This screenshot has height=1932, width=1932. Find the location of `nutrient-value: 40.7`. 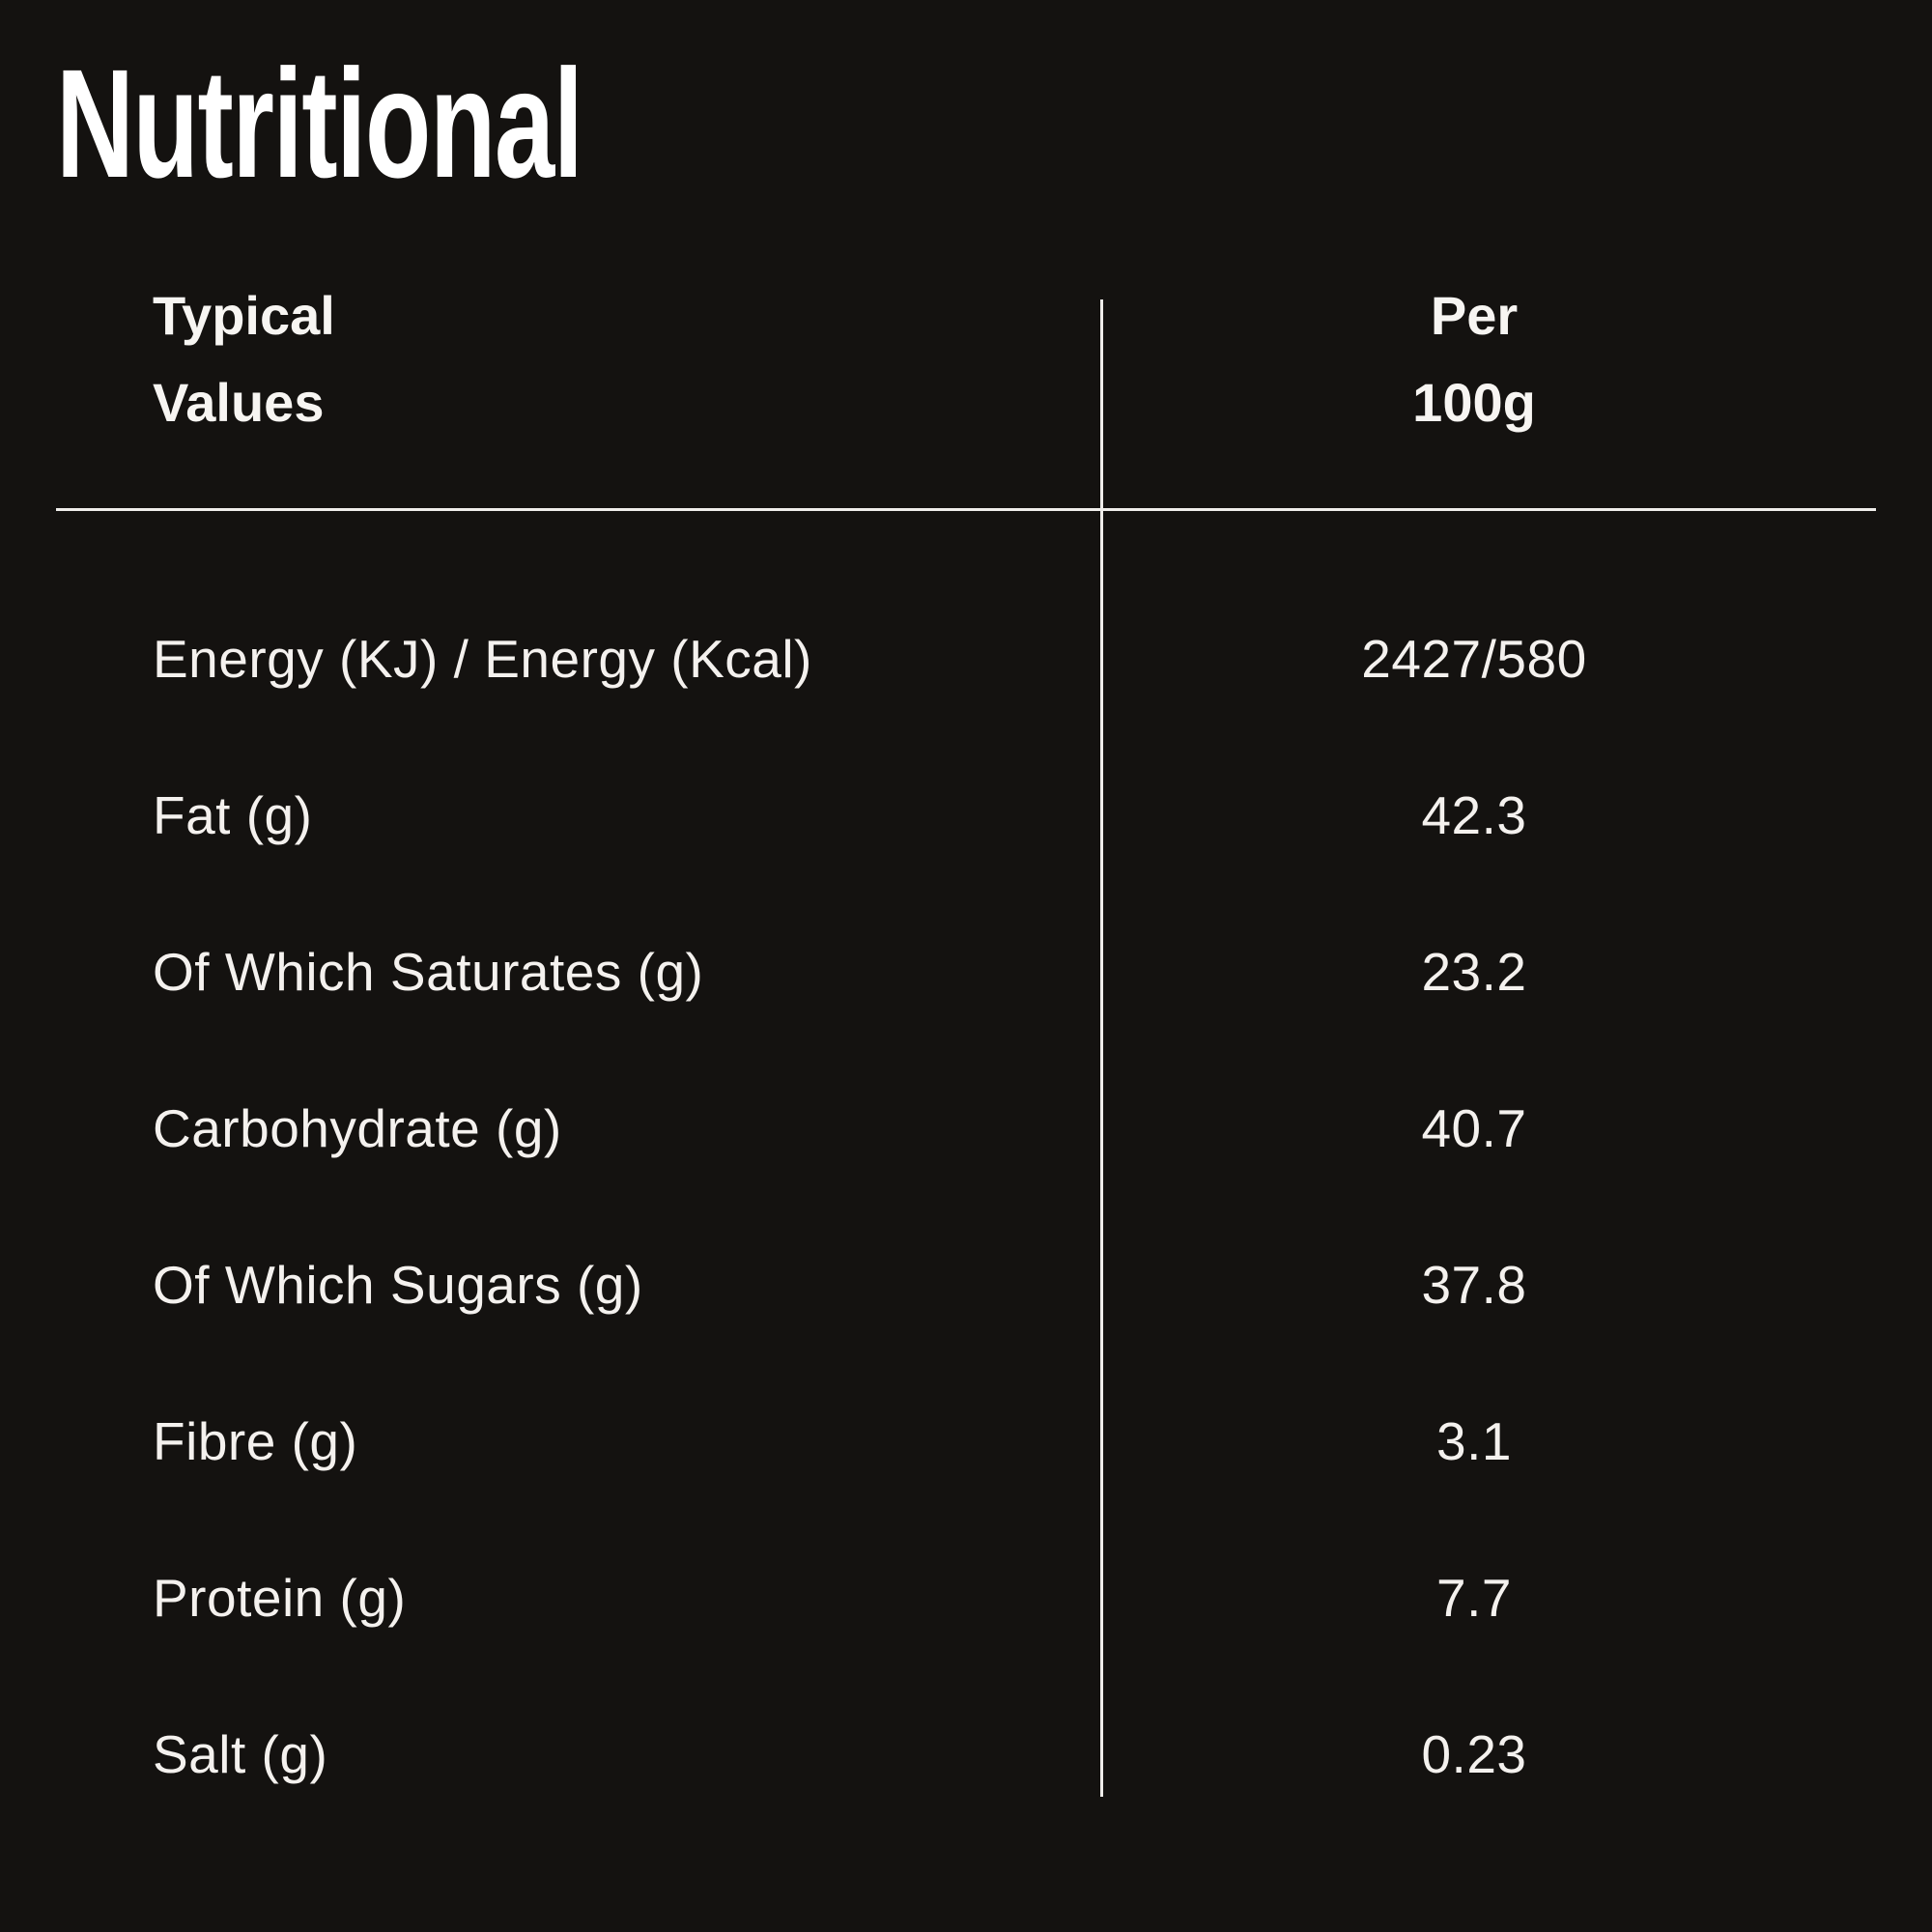

nutrient-value: 40.7 is located at coordinates (1474, 1128).